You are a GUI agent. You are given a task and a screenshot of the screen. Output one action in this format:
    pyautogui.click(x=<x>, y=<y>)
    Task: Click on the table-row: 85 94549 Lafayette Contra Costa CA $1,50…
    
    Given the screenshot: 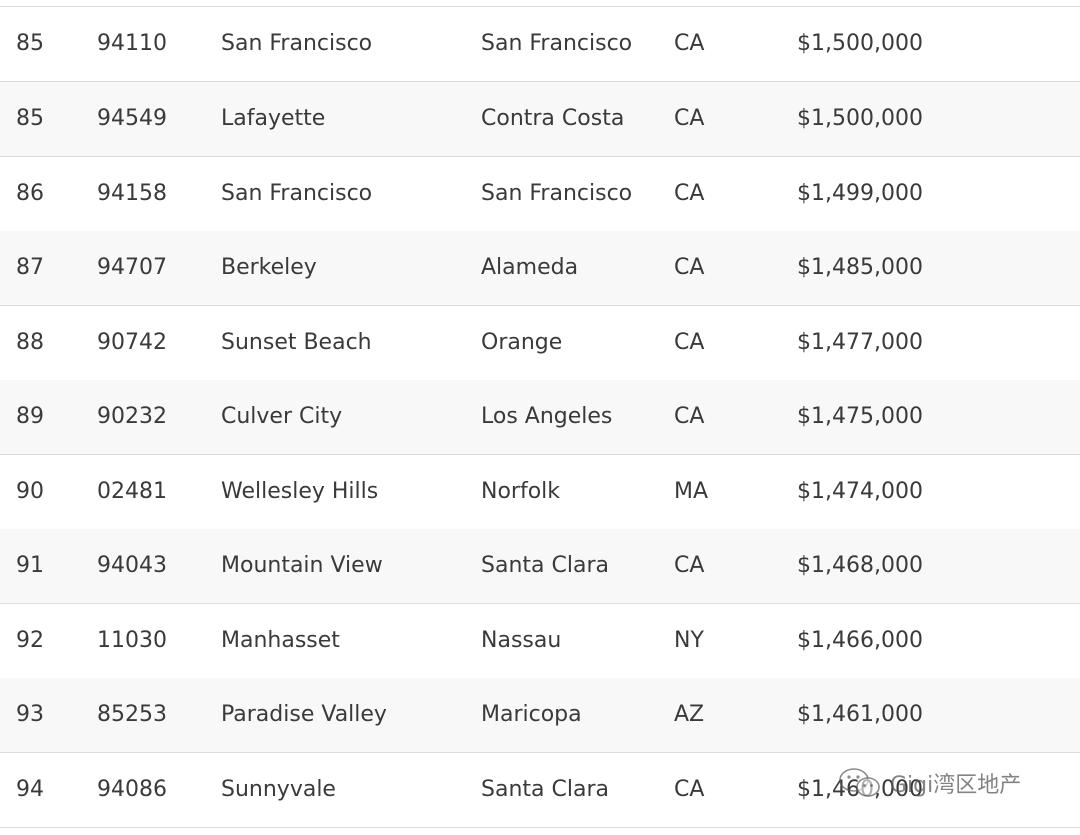 What is the action you would take?
    pyautogui.click(x=540, y=119)
    